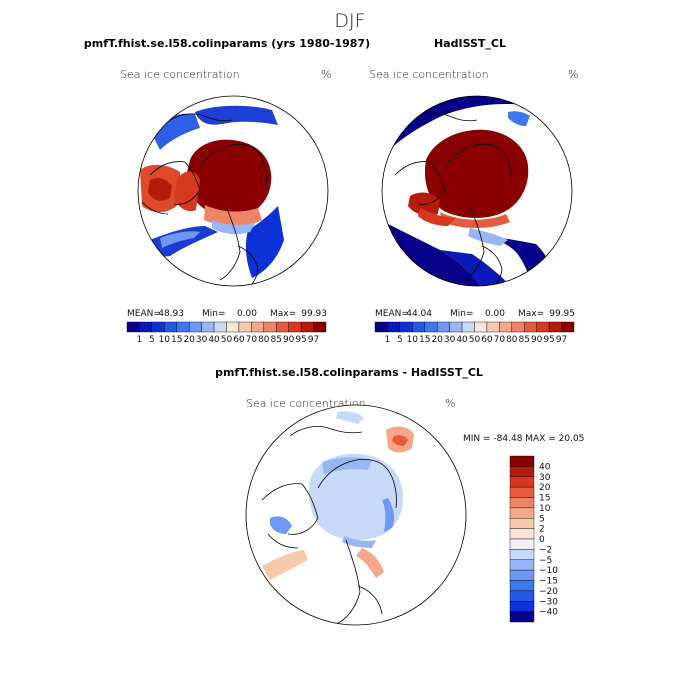 This screenshot has height=700, width=700. Describe the element at coordinates (171, 314) in the screenshot. I see `panel-1-mean-value: 48.93` at that location.